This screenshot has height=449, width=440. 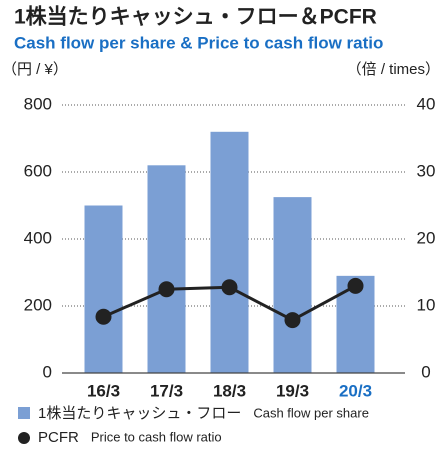 I want to click on legend-label: PCFR, so click(x=58, y=437).